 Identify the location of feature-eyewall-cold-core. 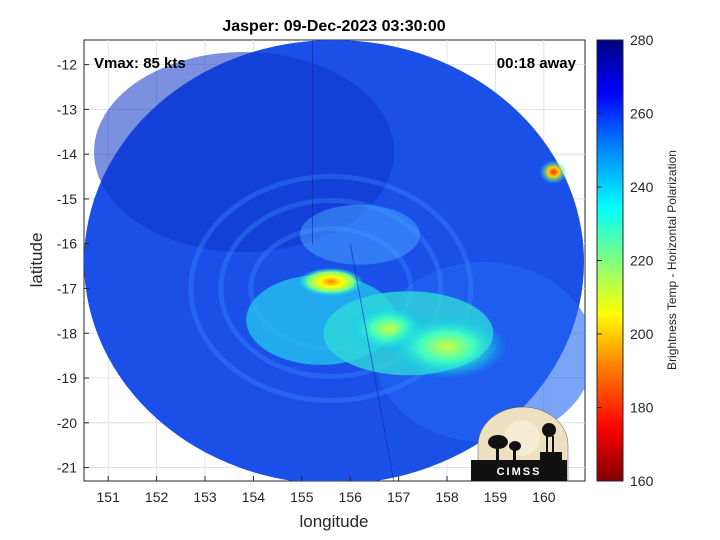
(330, 281).